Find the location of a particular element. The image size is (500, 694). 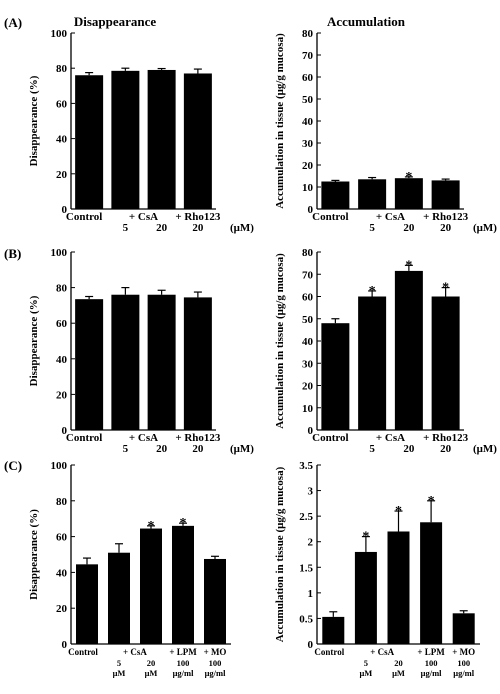

x-tick-label-c-right-8: μg/ml is located at coordinates (432, 673).